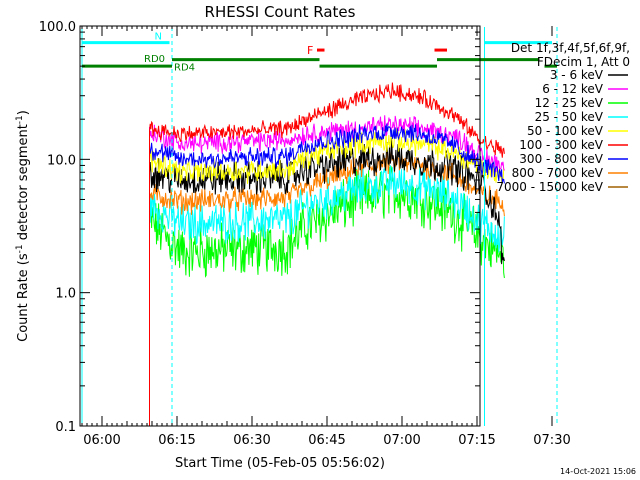 The image size is (640, 480). I want to click on y-tick-label: 1.0, so click(65, 294).